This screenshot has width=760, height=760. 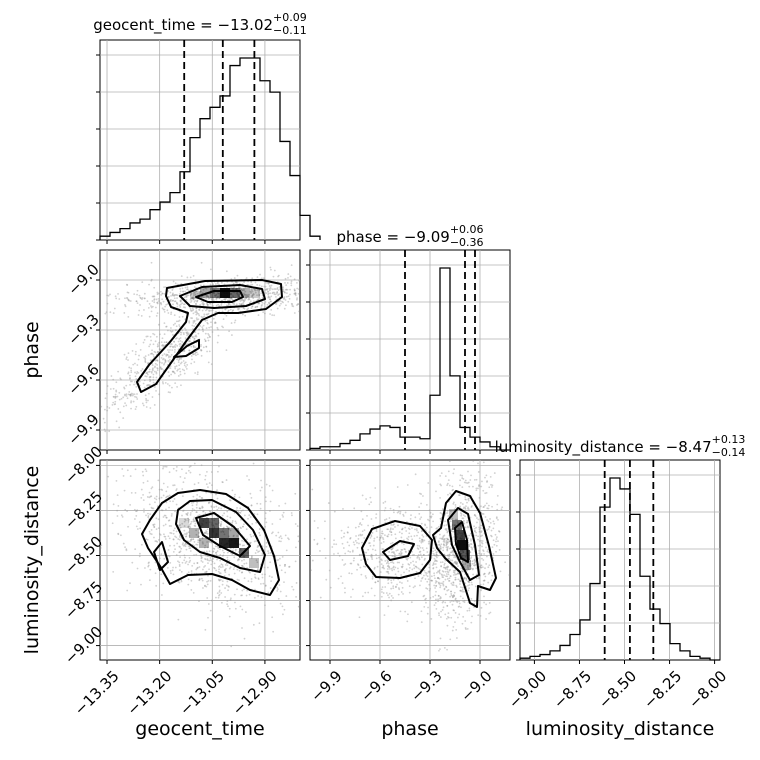 What do you see at coordinates (465, 555) in the screenshot?
I see `density-bin` at bounding box center [465, 555].